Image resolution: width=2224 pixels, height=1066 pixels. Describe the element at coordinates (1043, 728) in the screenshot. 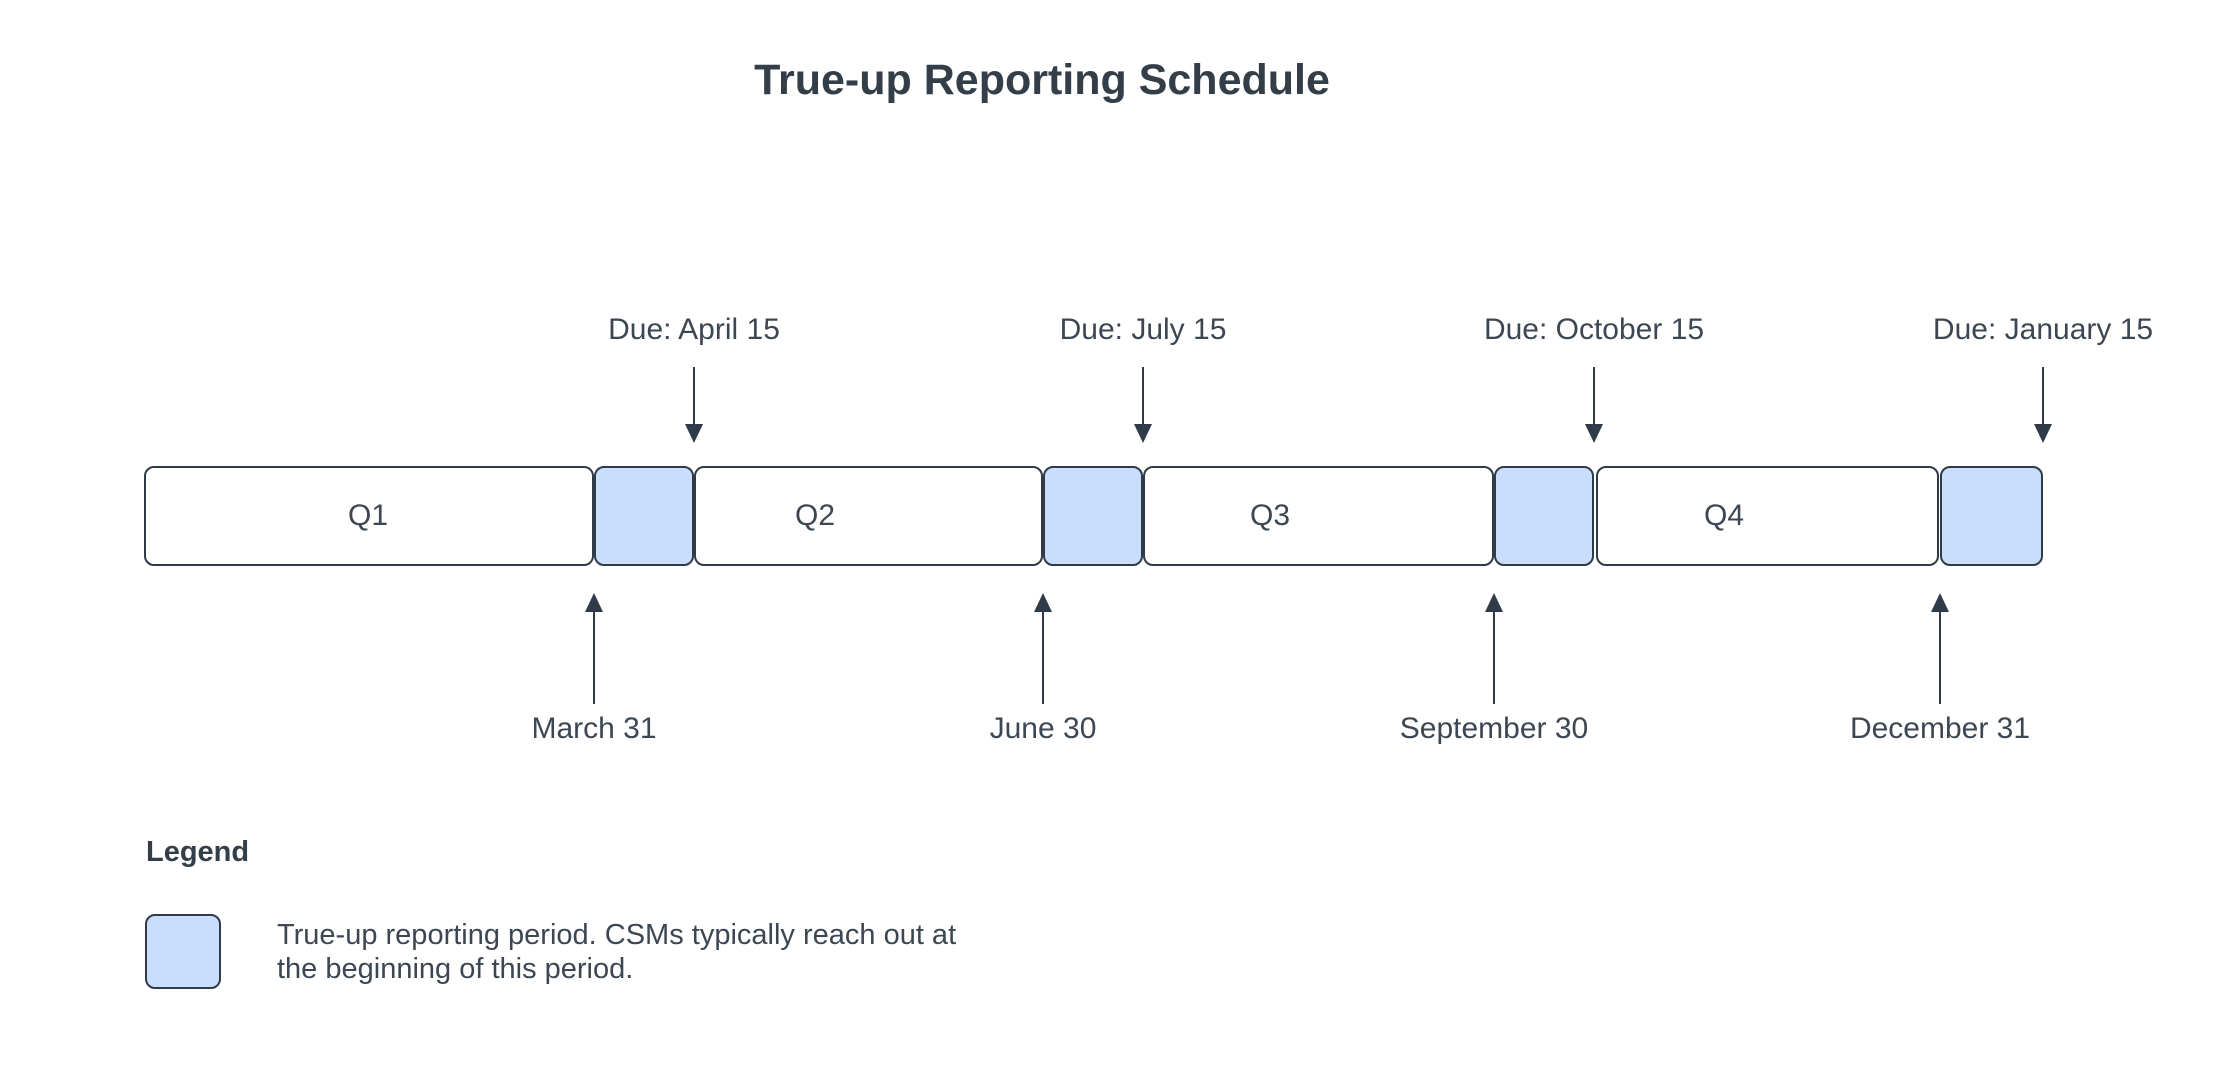

I see `quarter-end-label-q2: June 30` at that location.